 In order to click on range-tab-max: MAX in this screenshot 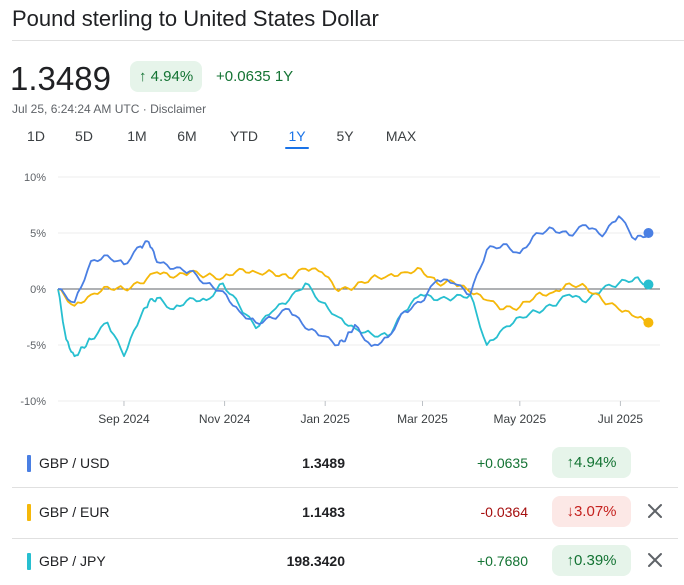, I will do `click(401, 136)`.